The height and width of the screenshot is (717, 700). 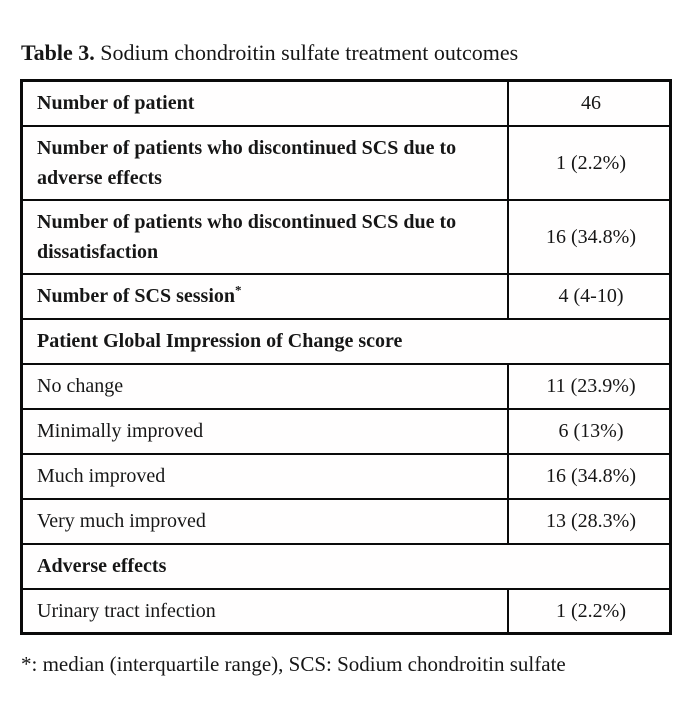 What do you see at coordinates (589, 103) in the screenshot?
I see `row-value: 46` at bounding box center [589, 103].